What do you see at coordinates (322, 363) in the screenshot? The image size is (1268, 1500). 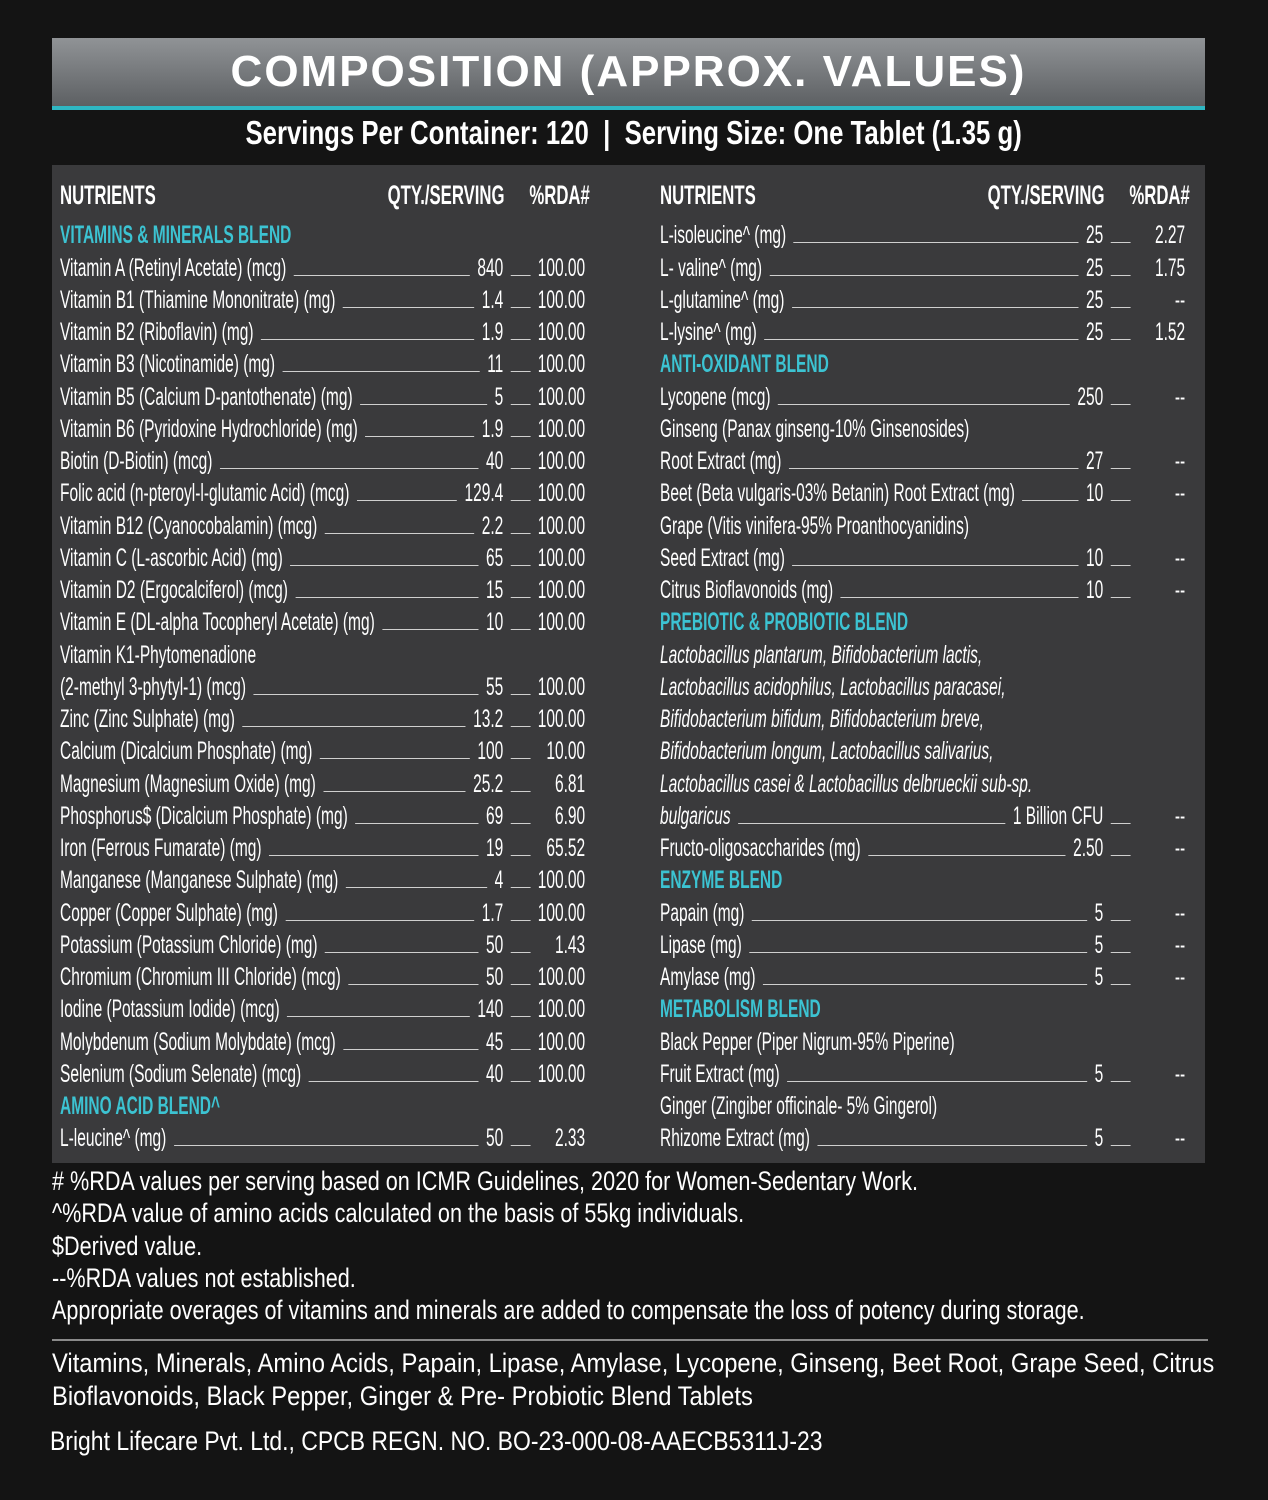 I see `nutrient-row: Vitamin B3 (Nicotinamide) (mg) 11 100.00` at bounding box center [322, 363].